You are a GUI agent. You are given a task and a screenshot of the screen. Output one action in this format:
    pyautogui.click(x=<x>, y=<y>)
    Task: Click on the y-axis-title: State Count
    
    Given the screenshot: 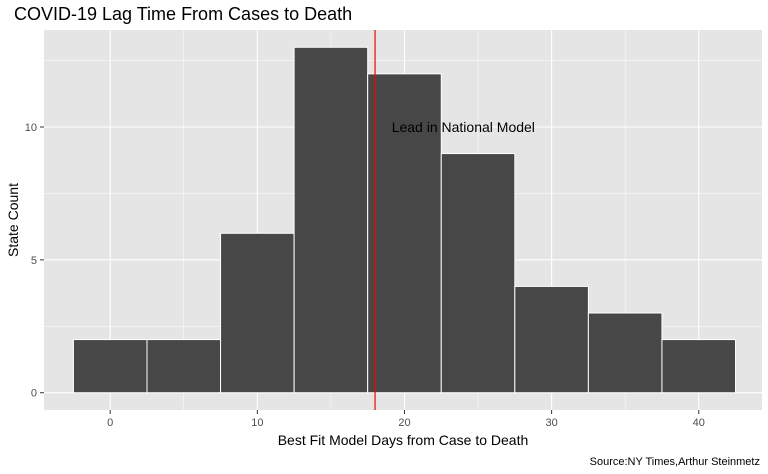 What is the action you would take?
    pyautogui.click(x=13, y=220)
    